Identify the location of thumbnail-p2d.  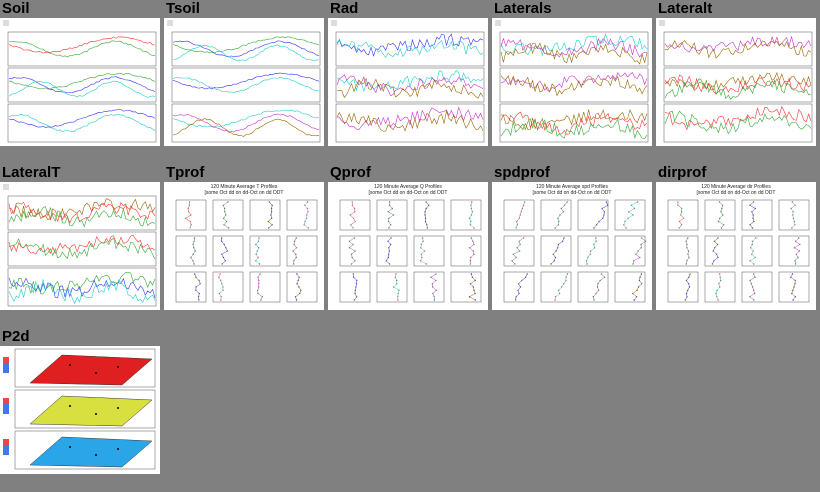
(80, 410).